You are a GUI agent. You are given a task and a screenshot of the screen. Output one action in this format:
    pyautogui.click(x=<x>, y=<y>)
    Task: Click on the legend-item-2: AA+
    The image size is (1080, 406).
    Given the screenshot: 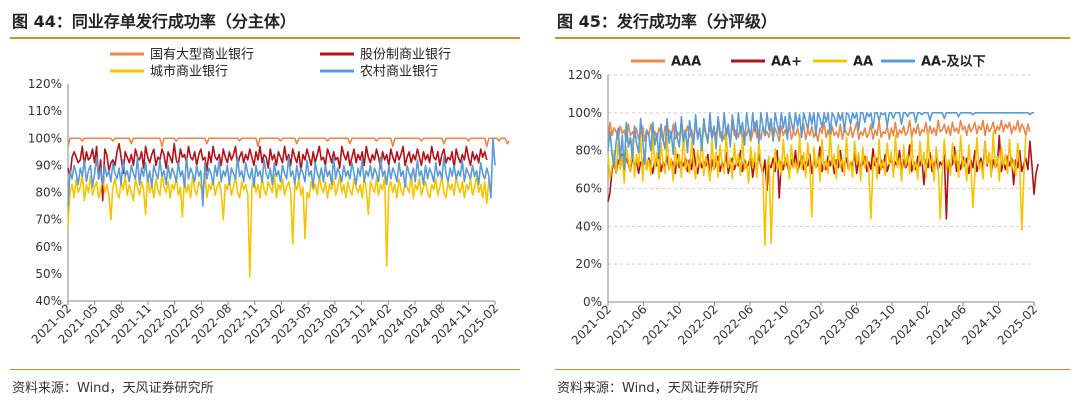 What is the action you would take?
    pyautogui.click(x=766, y=62)
    